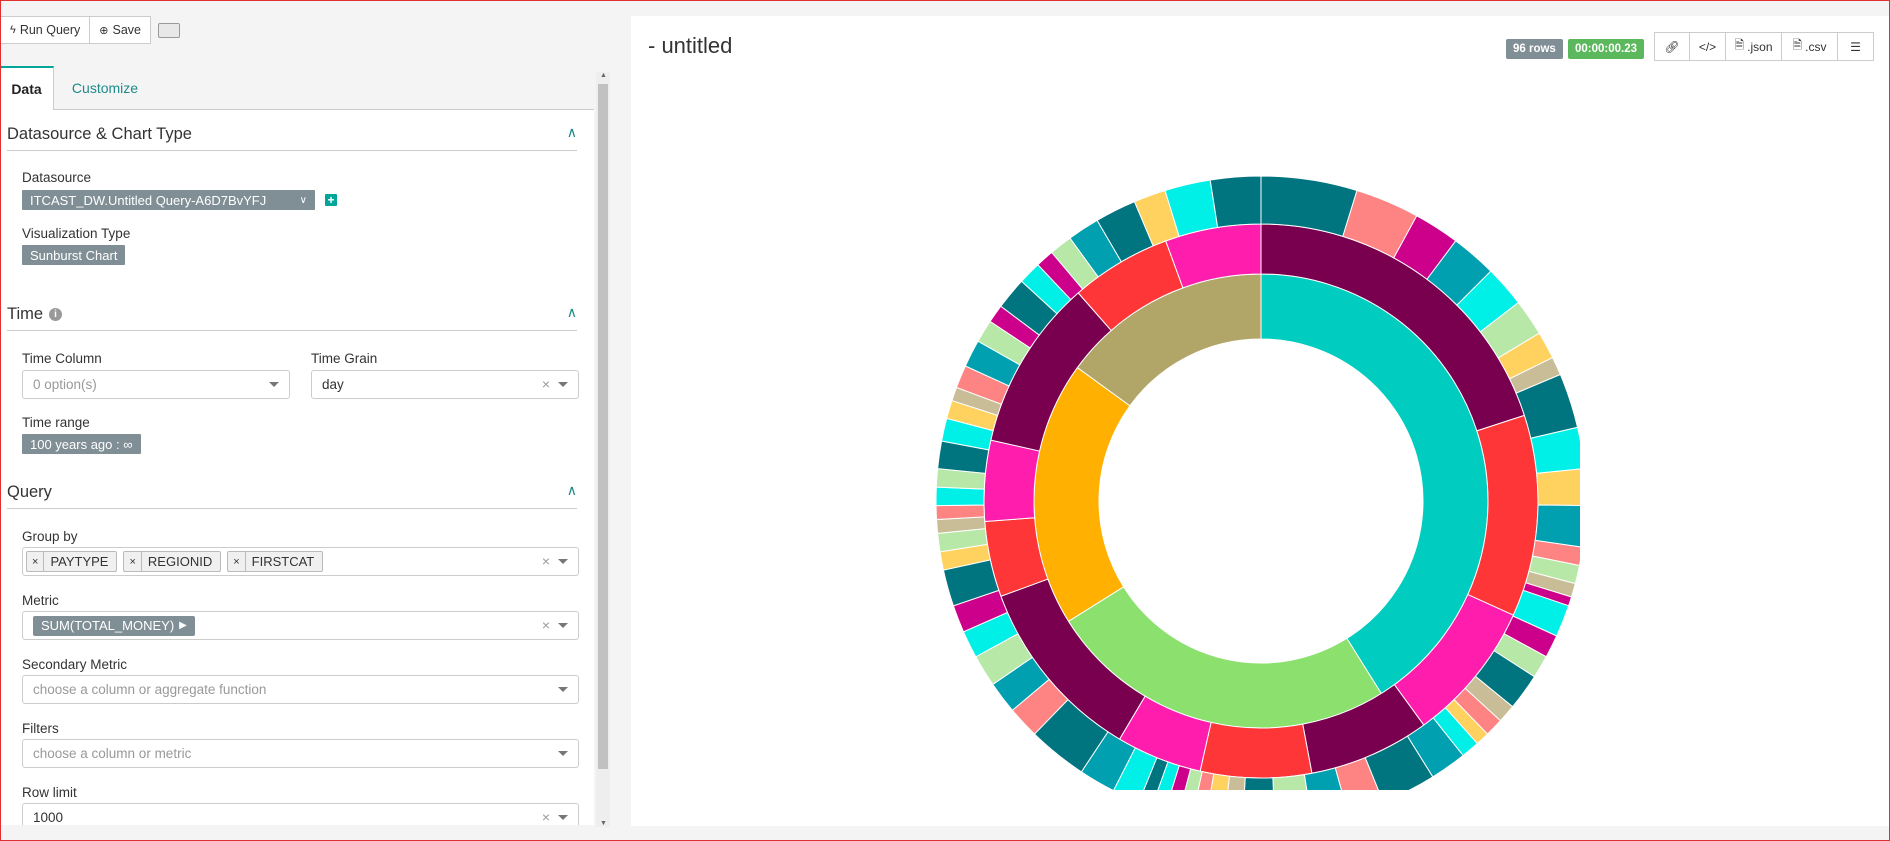  Describe the element at coordinates (292, 314) in the screenshot. I see `section-time-header: Time i ∧` at that location.